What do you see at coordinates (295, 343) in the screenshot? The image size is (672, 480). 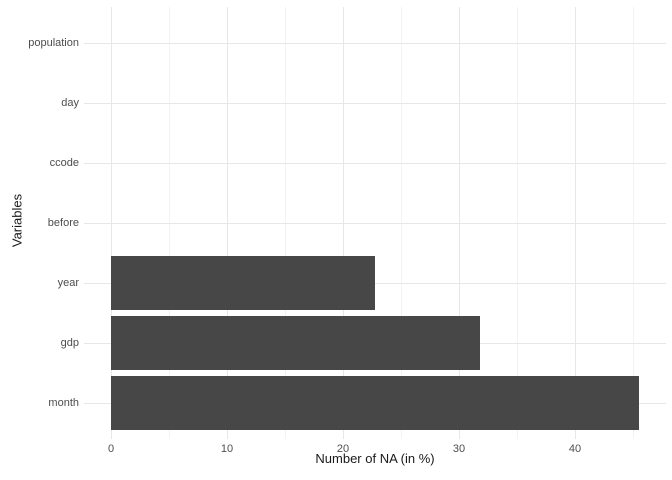 I see `bar-gdp` at bounding box center [295, 343].